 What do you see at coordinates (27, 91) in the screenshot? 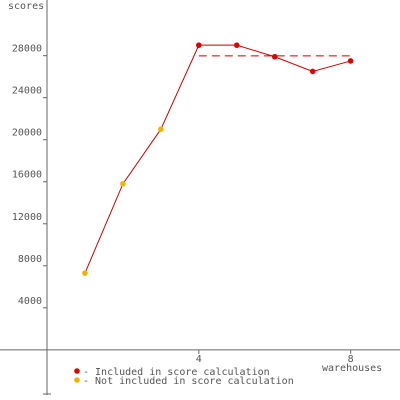
I see `y-tick-label: 24000` at bounding box center [27, 91].